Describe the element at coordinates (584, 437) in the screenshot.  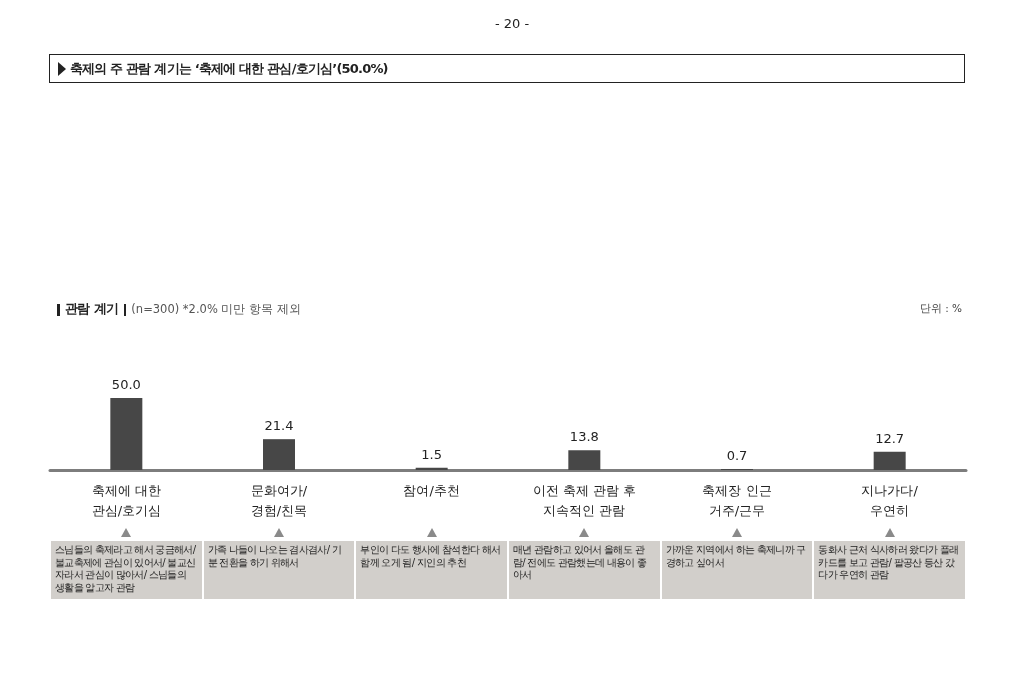
I see `data-label: 13.8` at that location.